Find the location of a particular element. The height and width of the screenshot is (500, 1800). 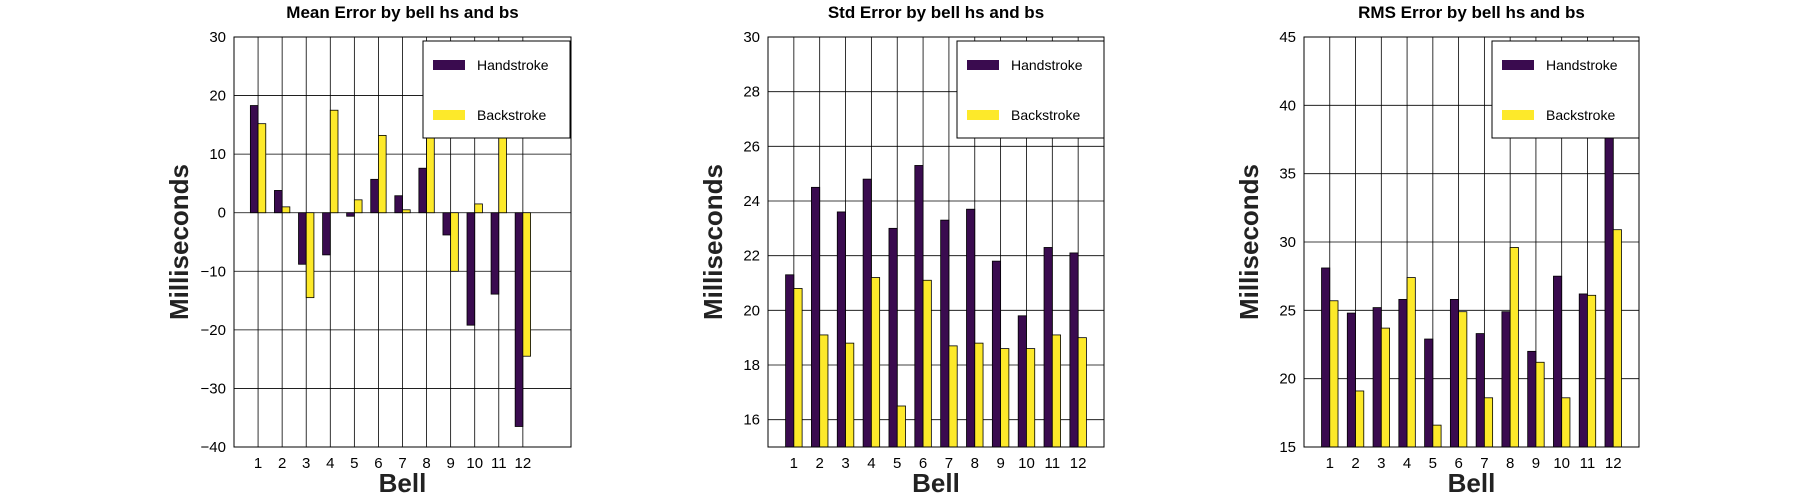

y-tick-label: 45 is located at coordinates (1287, 37).